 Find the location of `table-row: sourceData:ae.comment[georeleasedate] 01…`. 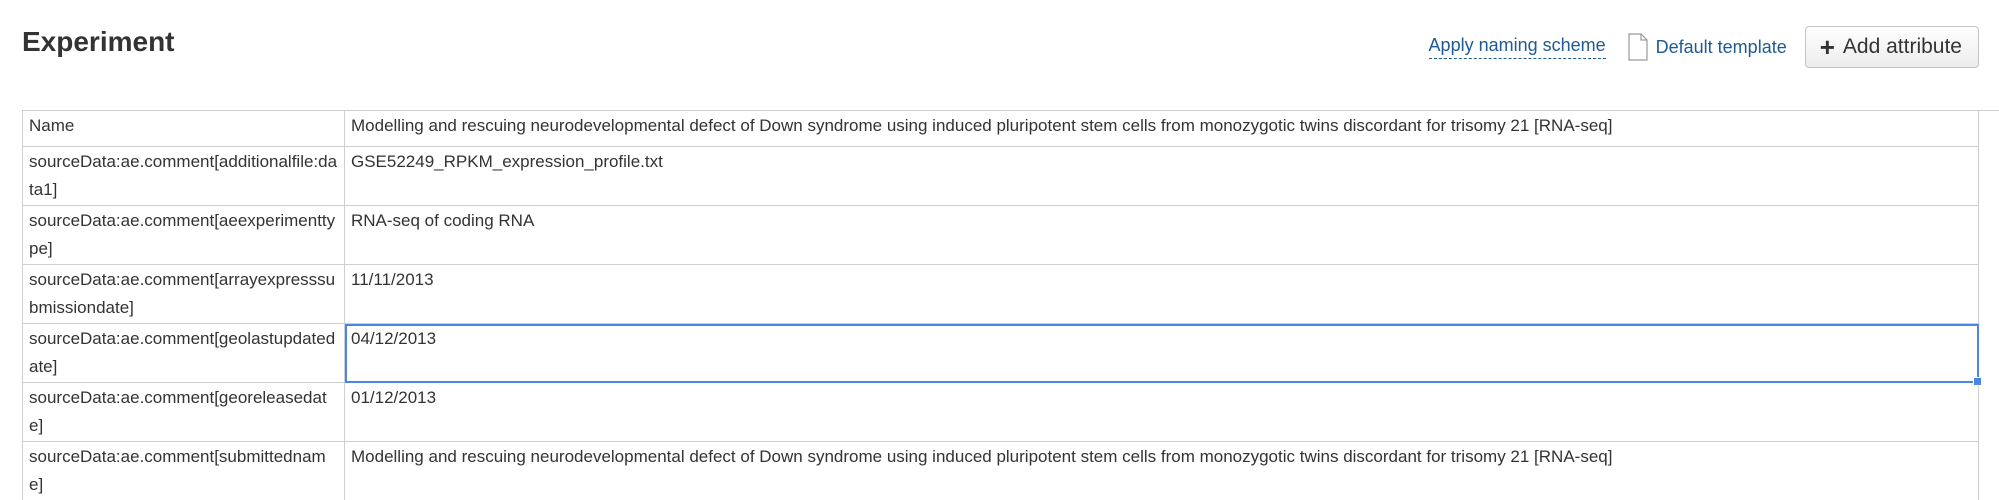

table-row: sourceData:ae.comment[georeleasedate] 01… is located at coordinates (1010, 412).